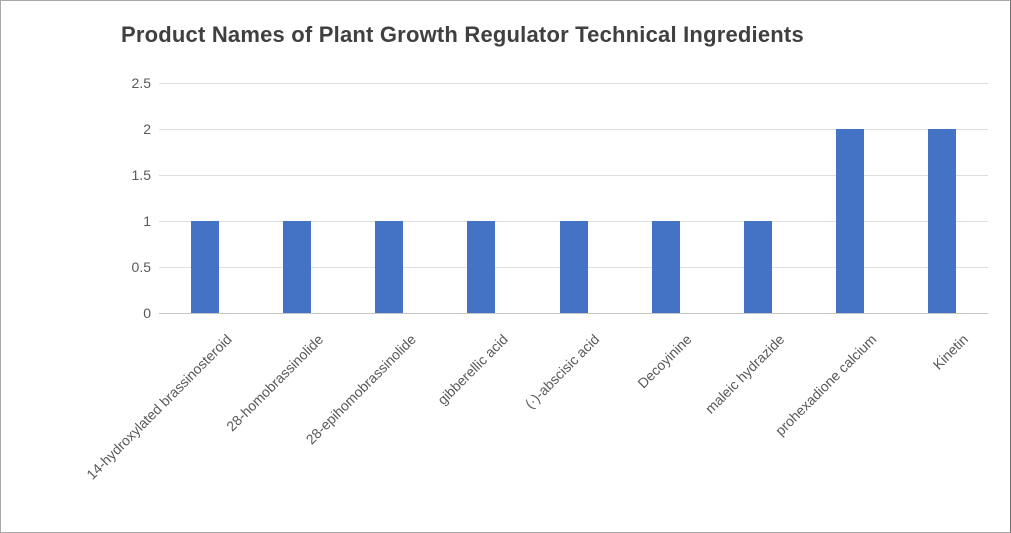  What do you see at coordinates (141, 267) in the screenshot?
I see `y-axis-tick-label: 0.5` at bounding box center [141, 267].